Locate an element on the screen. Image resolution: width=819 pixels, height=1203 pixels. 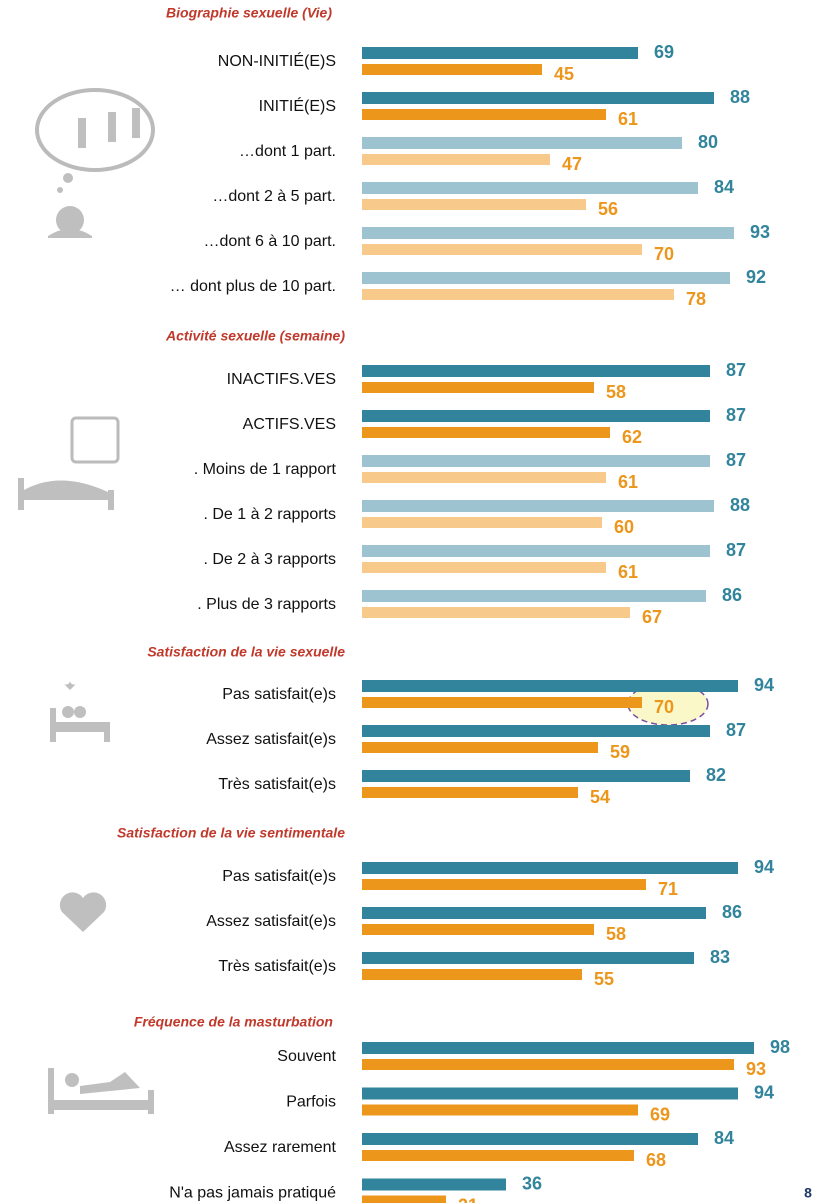
value-label: 68 is located at coordinates (656, 1160).